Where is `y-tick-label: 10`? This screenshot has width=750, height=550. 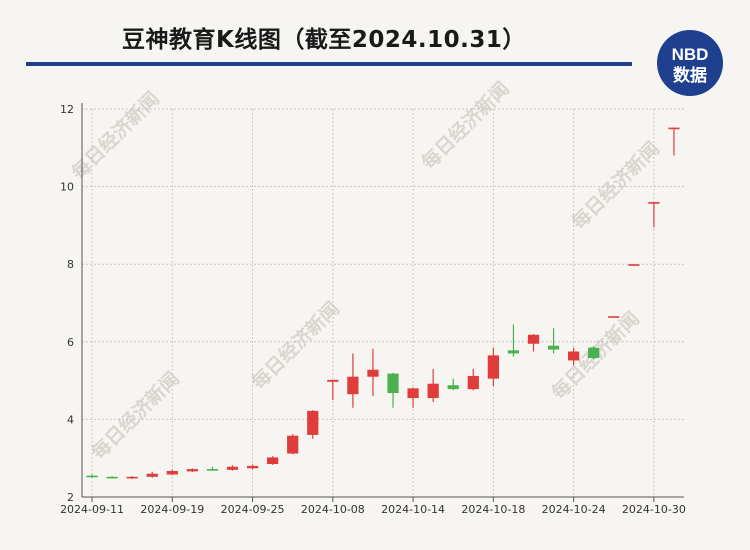 y-tick-label: 10 is located at coordinates (67, 187).